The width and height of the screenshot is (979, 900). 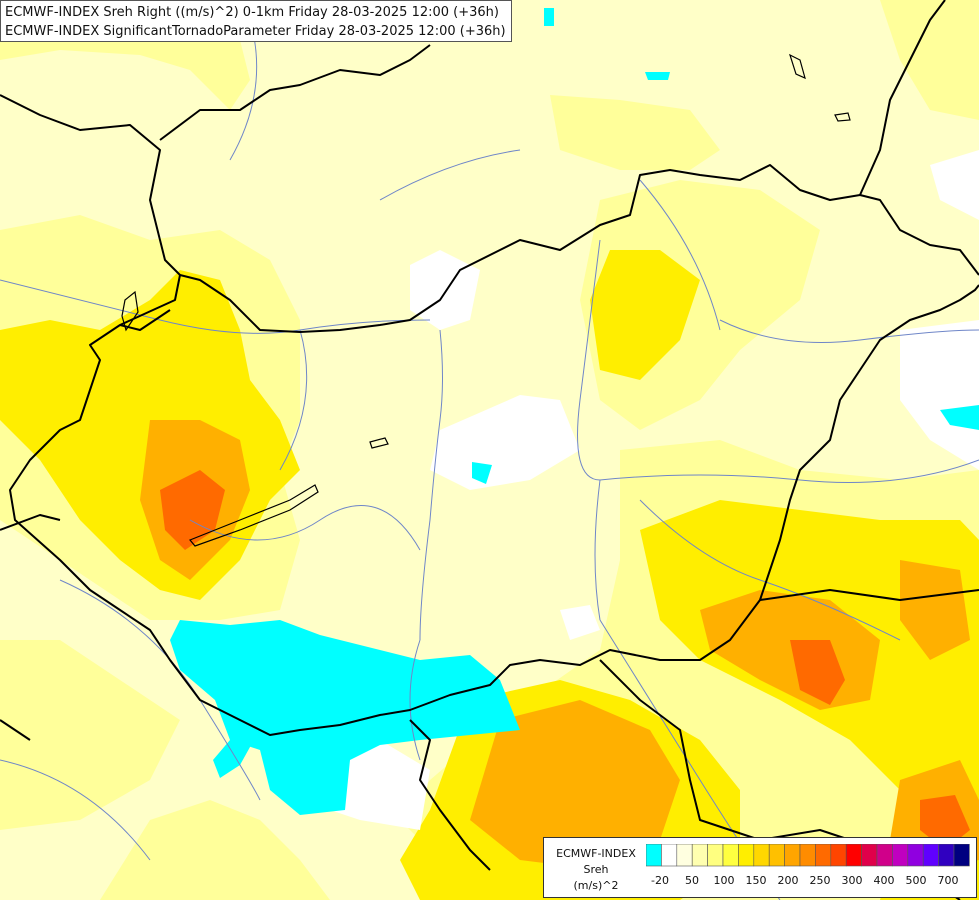 What do you see at coordinates (852, 880) in the screenshot?
I see `legend-tick-label: 300` at bounding box center [852, 880].